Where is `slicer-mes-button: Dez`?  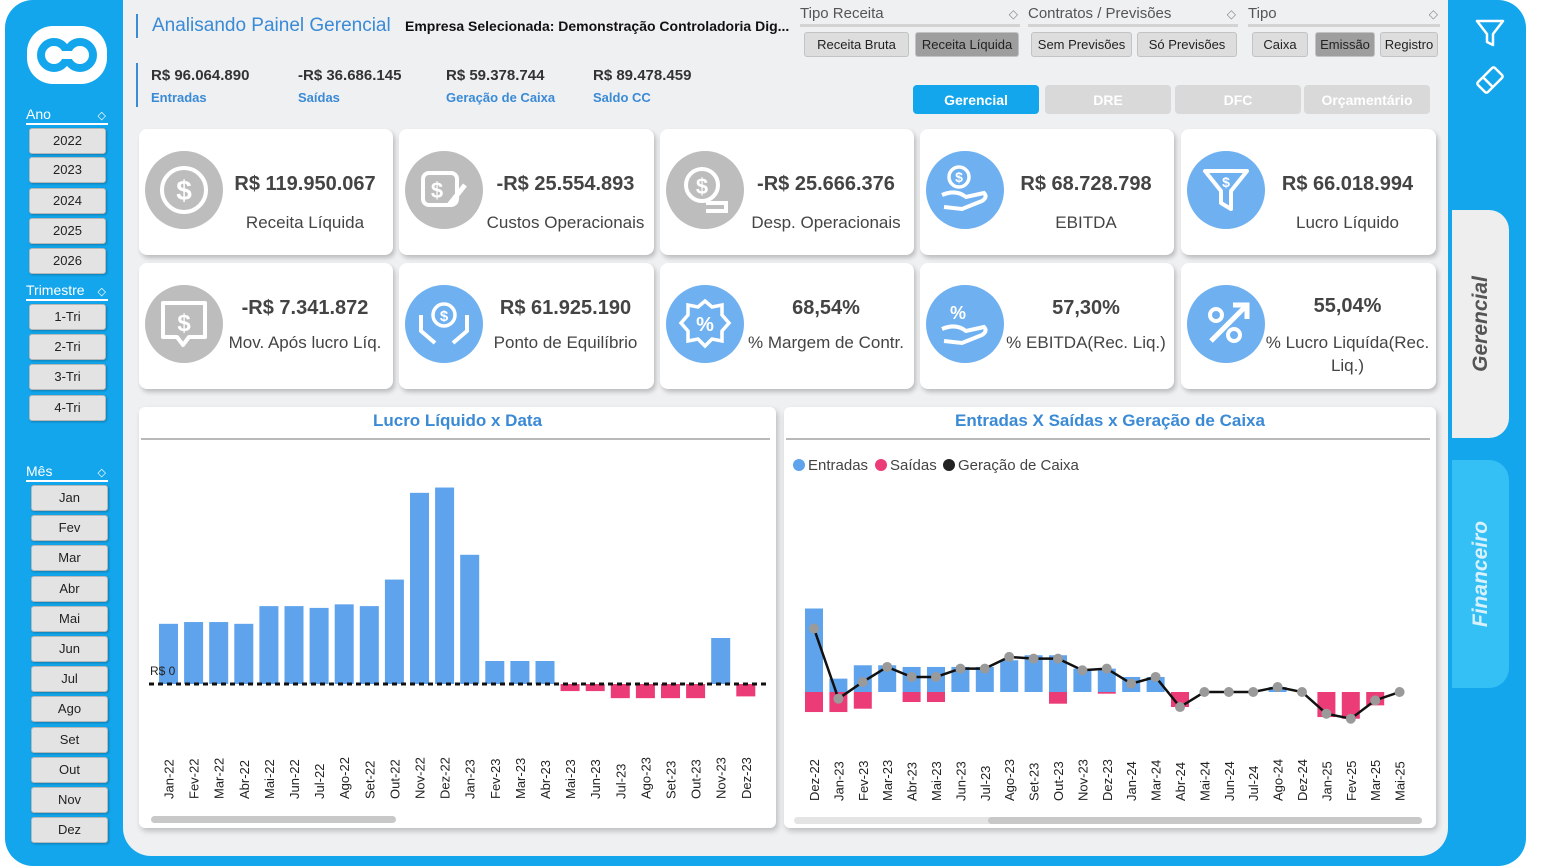 slicer-mes-button: Dez is located at coordinates (69, 830).